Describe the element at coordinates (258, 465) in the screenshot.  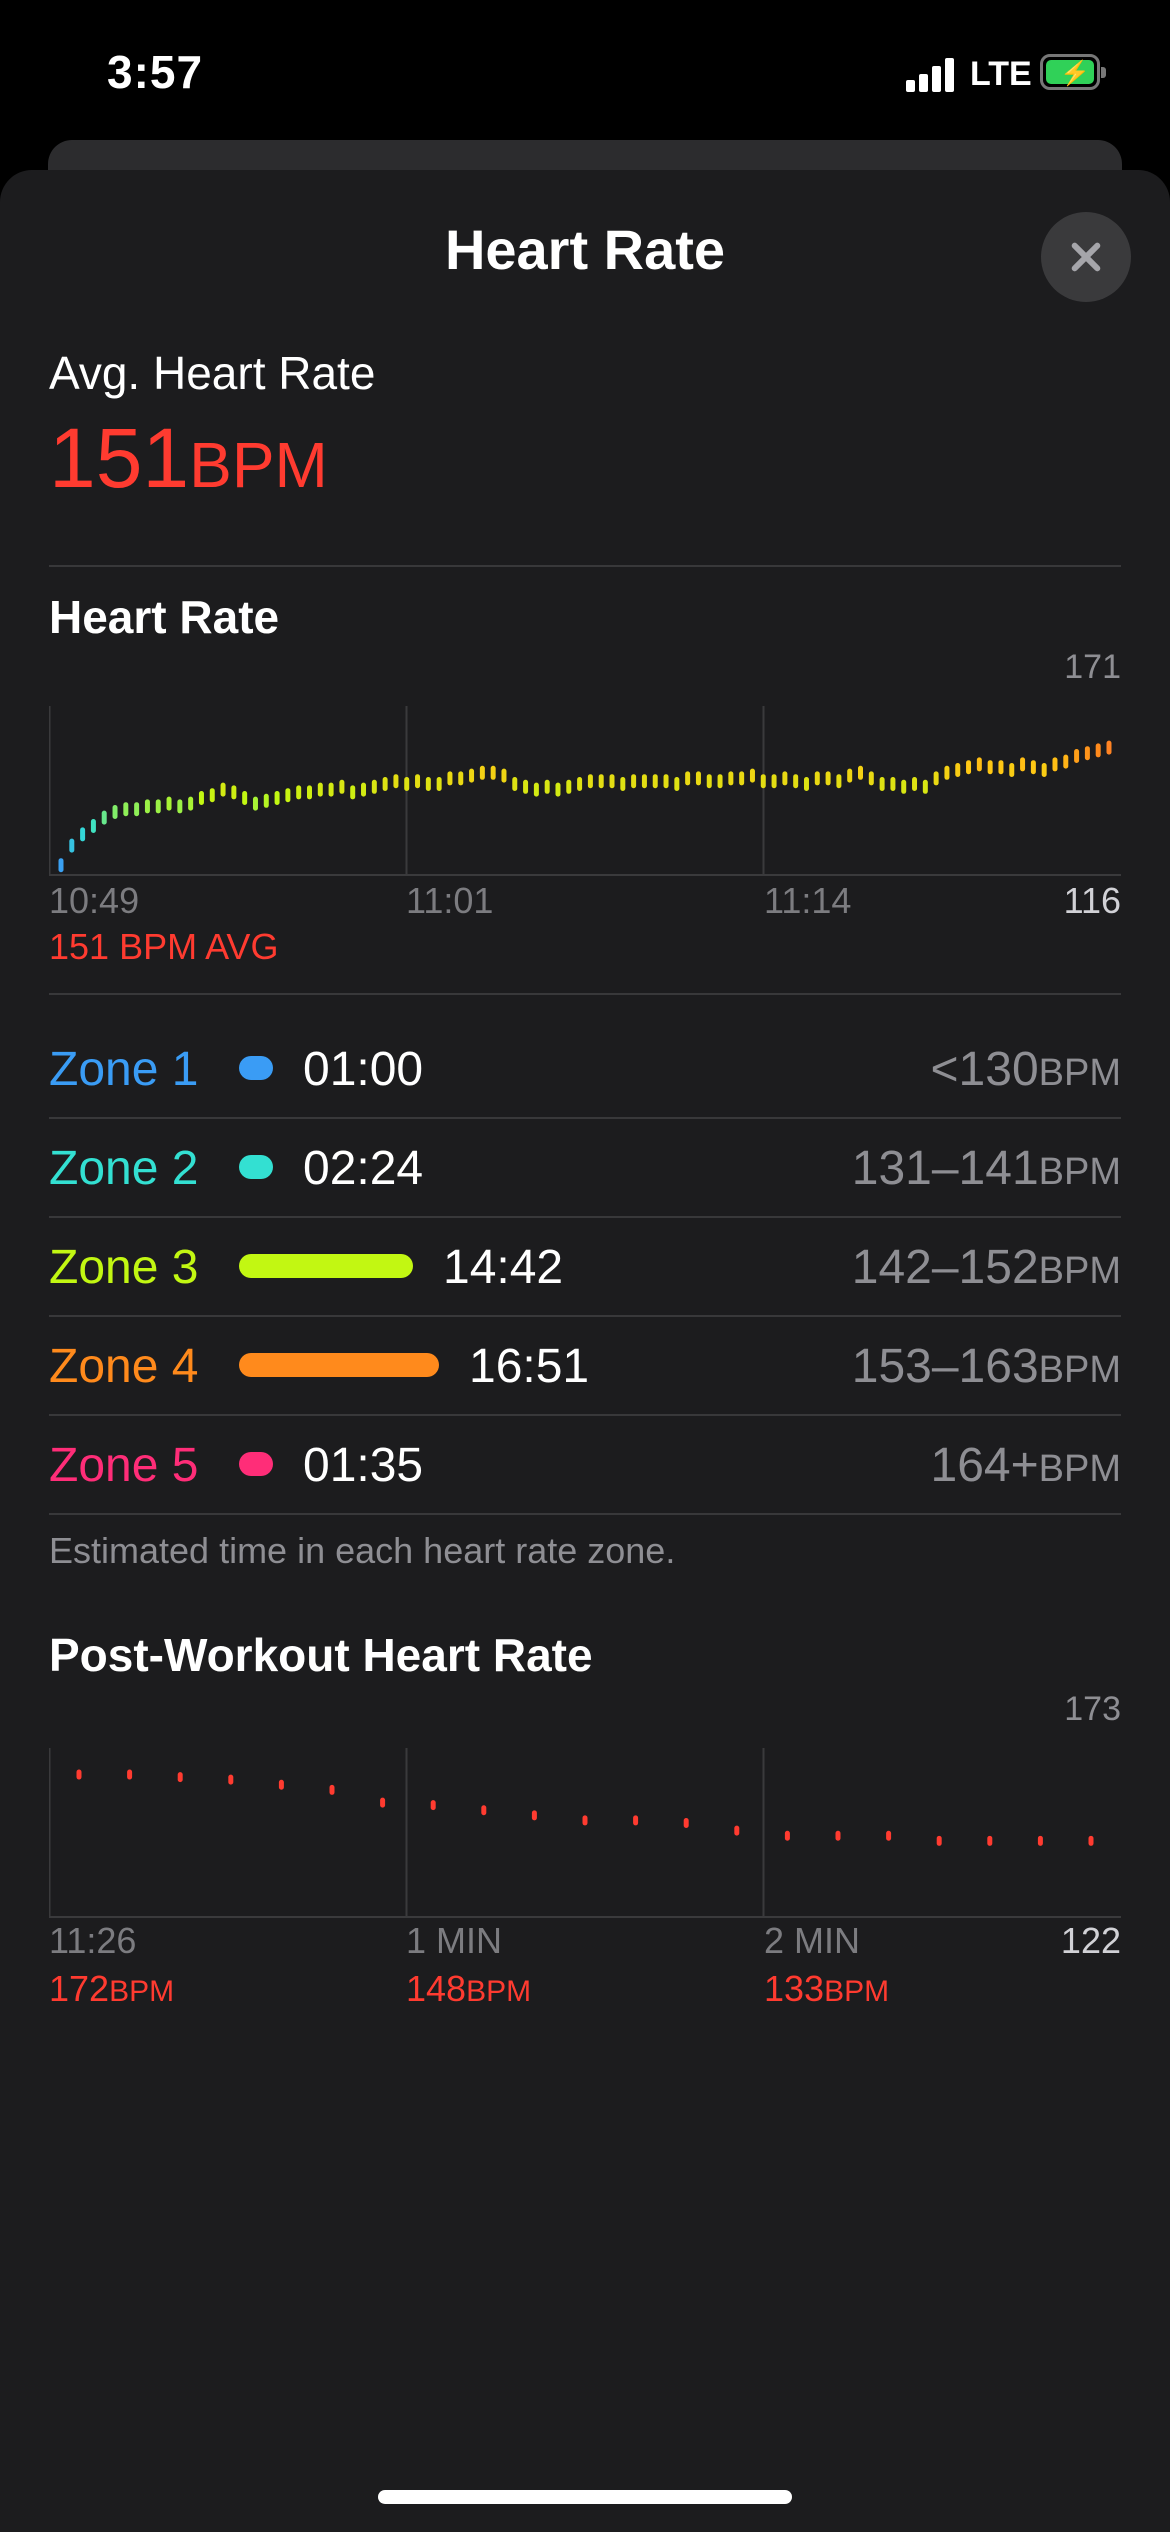
I see `avg-heart-rate-unit: BPM` at that location.